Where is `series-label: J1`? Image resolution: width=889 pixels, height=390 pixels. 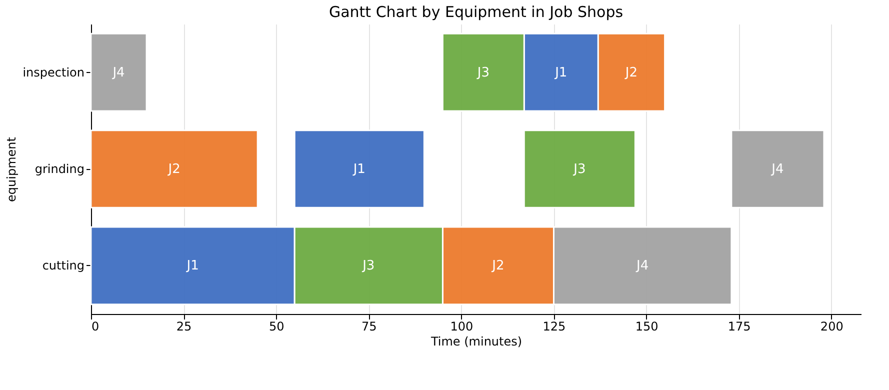
series-label: J1 is located at coordinates (359, 169).